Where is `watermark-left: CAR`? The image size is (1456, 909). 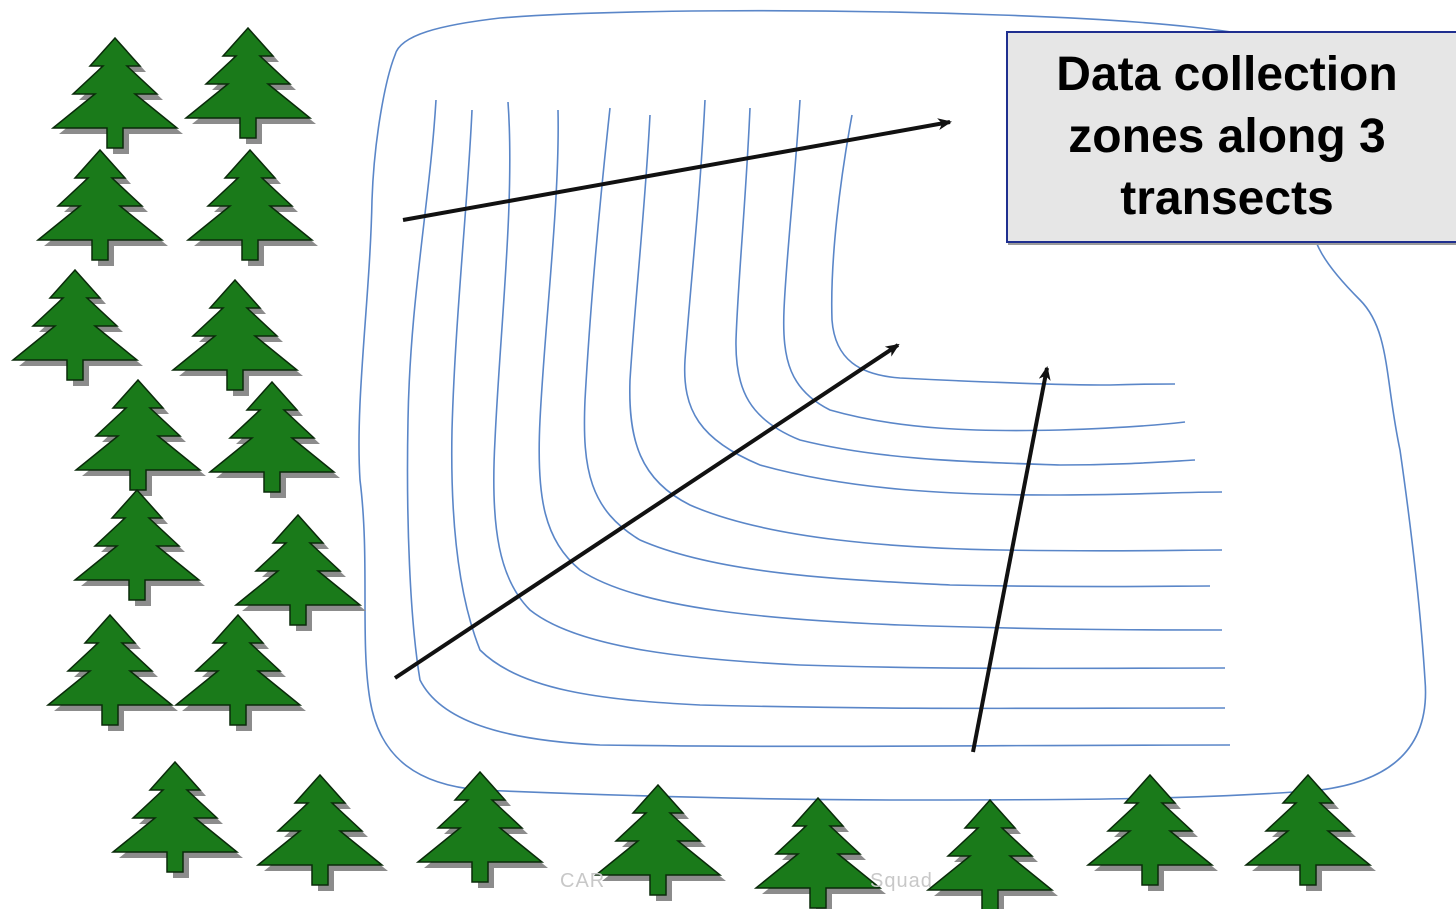 watermark-left: CAR is located at coordinates (583, 881).